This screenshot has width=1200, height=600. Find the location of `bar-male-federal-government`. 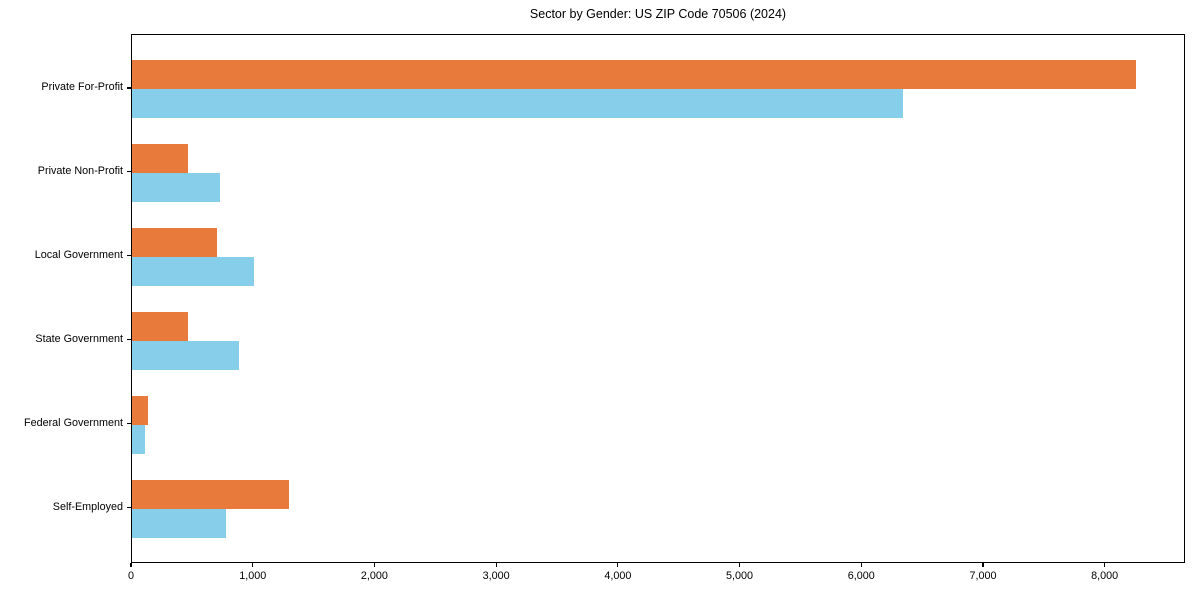

bar-male-federal-government is located at coordinates (140, 410).